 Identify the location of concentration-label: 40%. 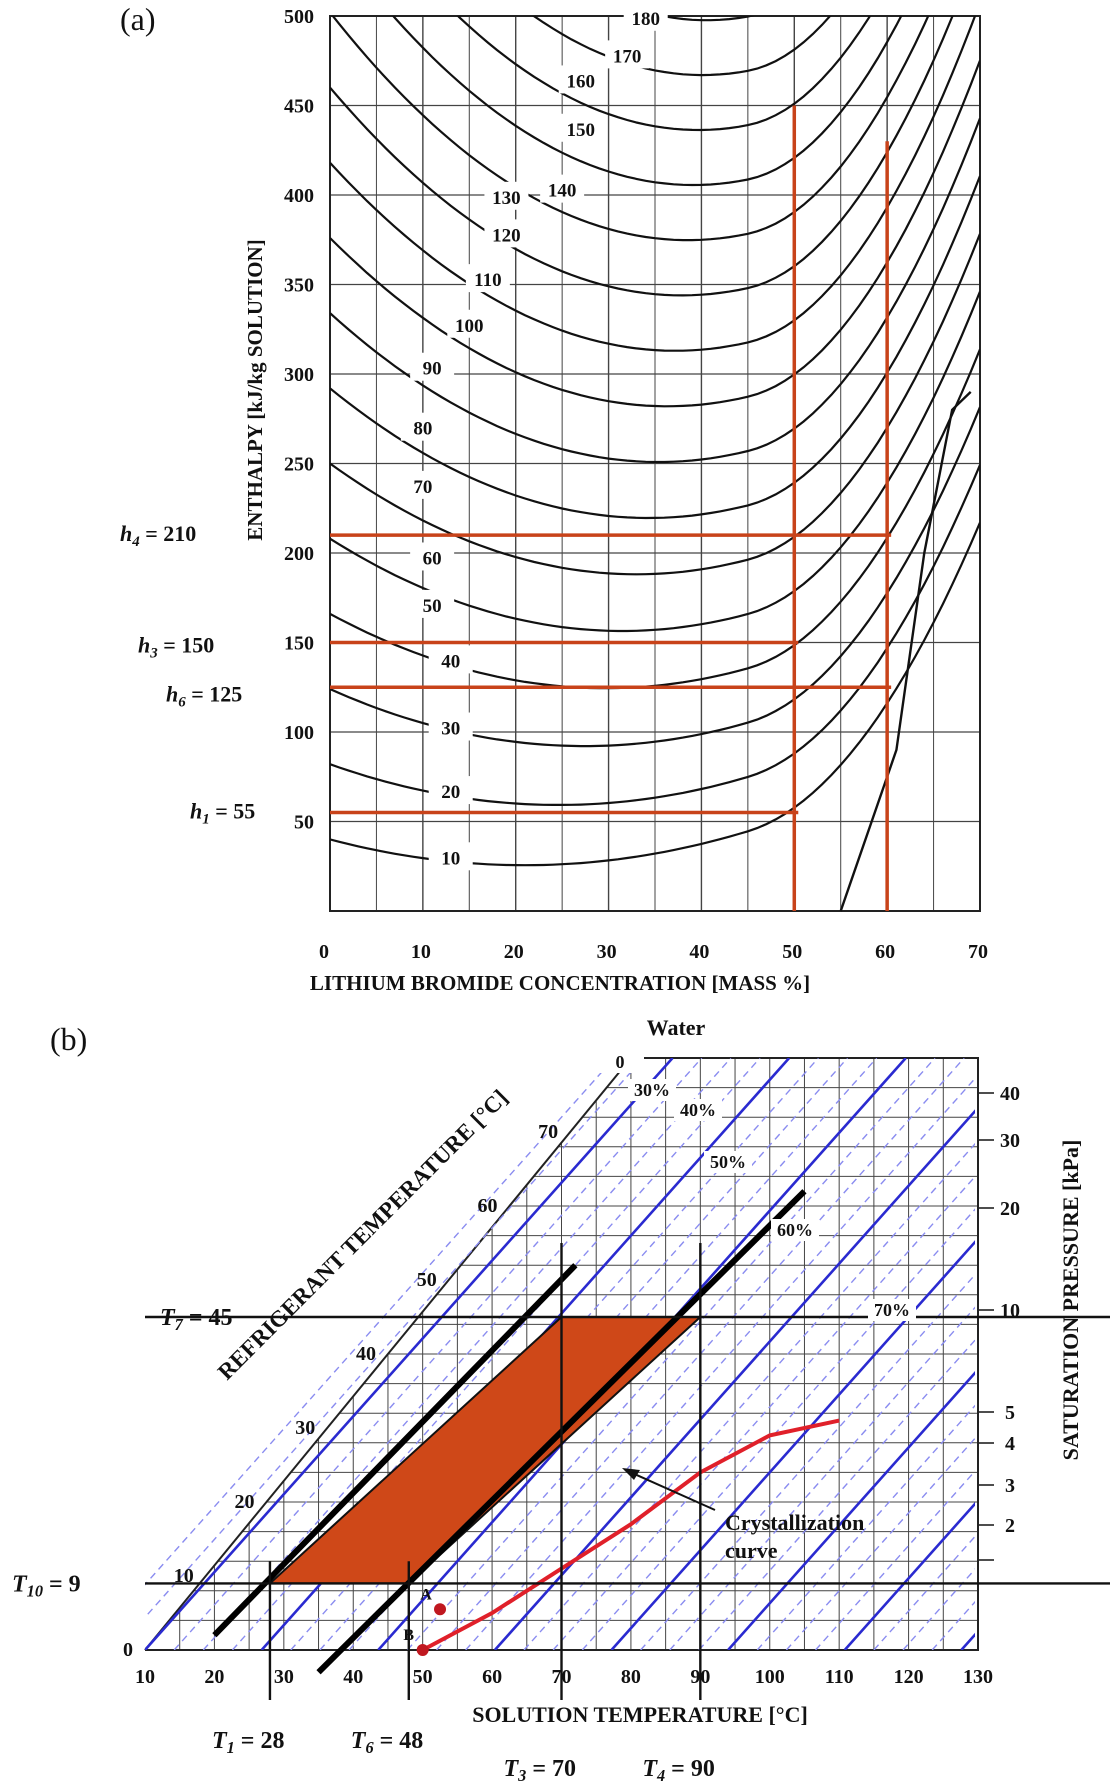
(698, 1110).